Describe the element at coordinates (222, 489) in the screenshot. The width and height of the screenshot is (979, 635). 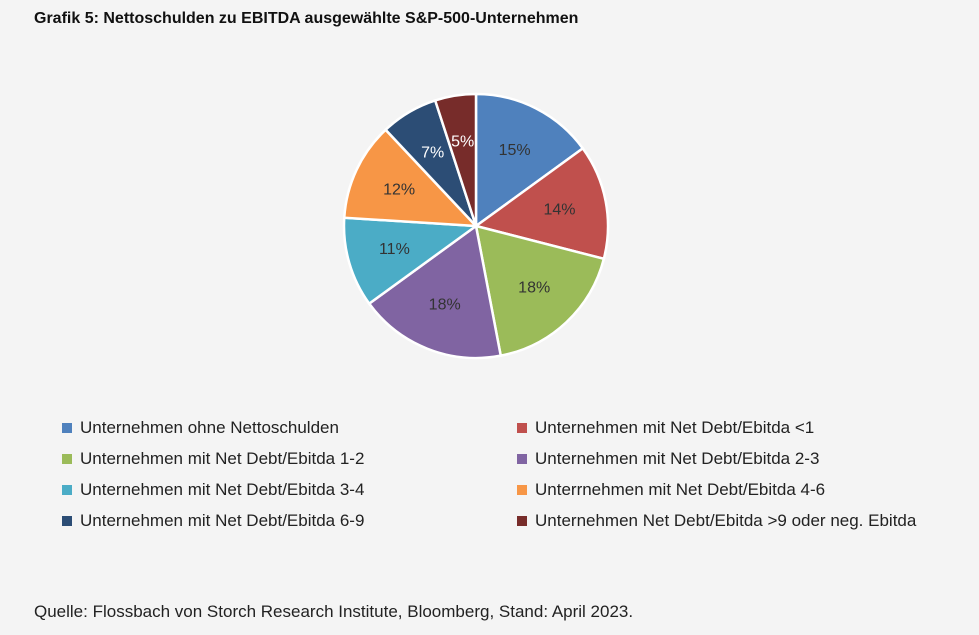
I see `legend-label: Unternehmen mit Net Debt/Ebitda 3-4` at that location.